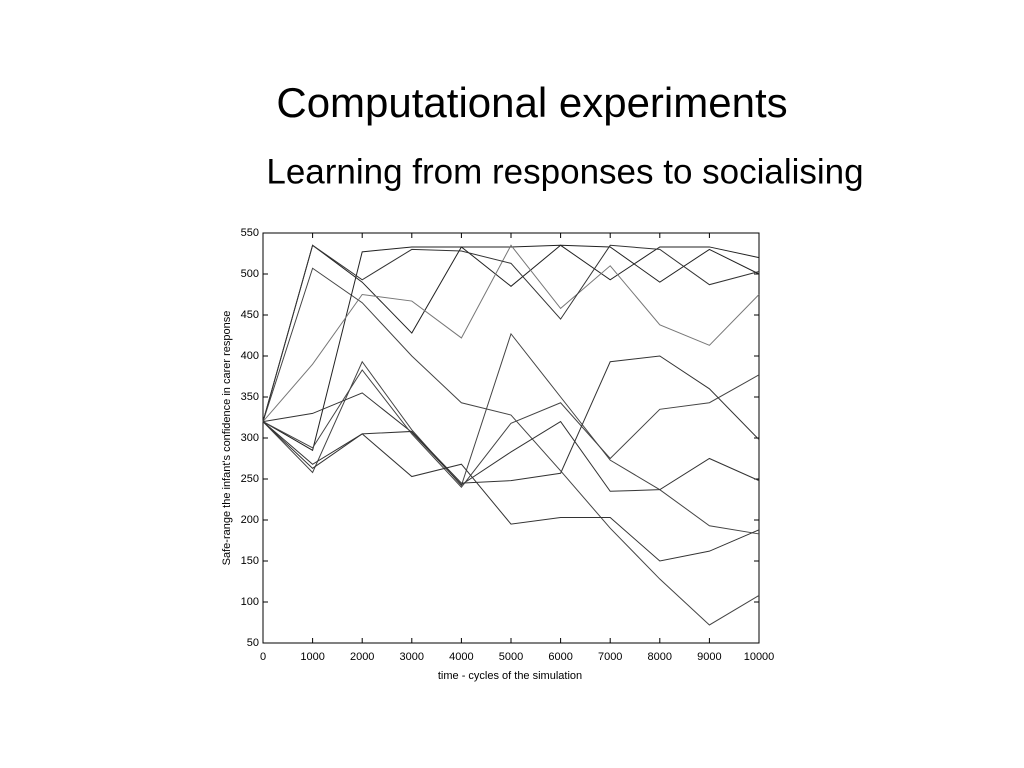 The width and height of the screenshot is (1024, 768). Describe the element at coordinates (250, 602) in the screenshot. I see `y-tick-label: 100` at that location.